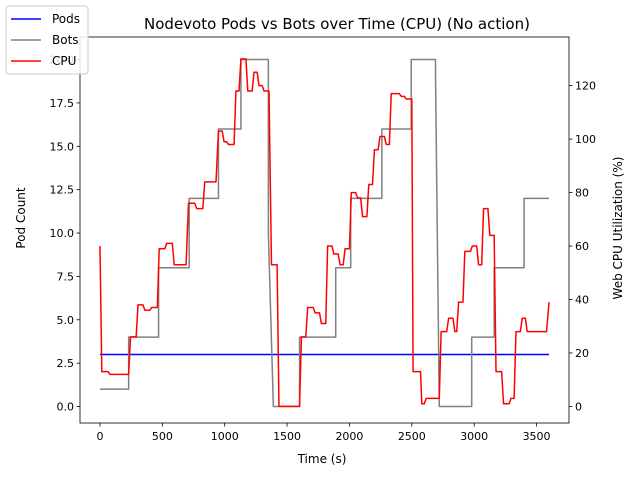  What do you see at coordinates (21, 218) in the screenshot?
I see `y-left-axis-label: Pod Count` at bounding box center [21, 218].